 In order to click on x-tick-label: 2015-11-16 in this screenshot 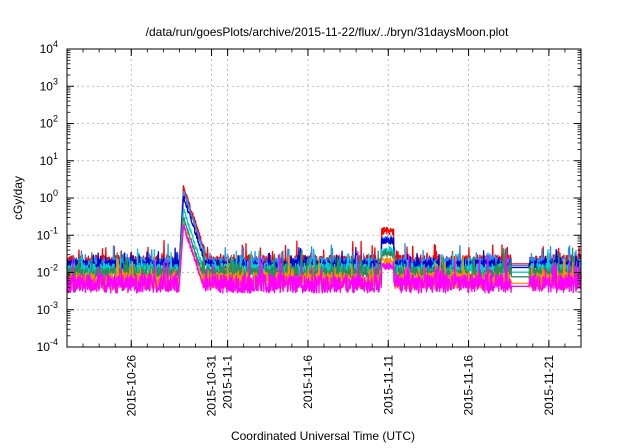, I will do `click(469, 385)`.